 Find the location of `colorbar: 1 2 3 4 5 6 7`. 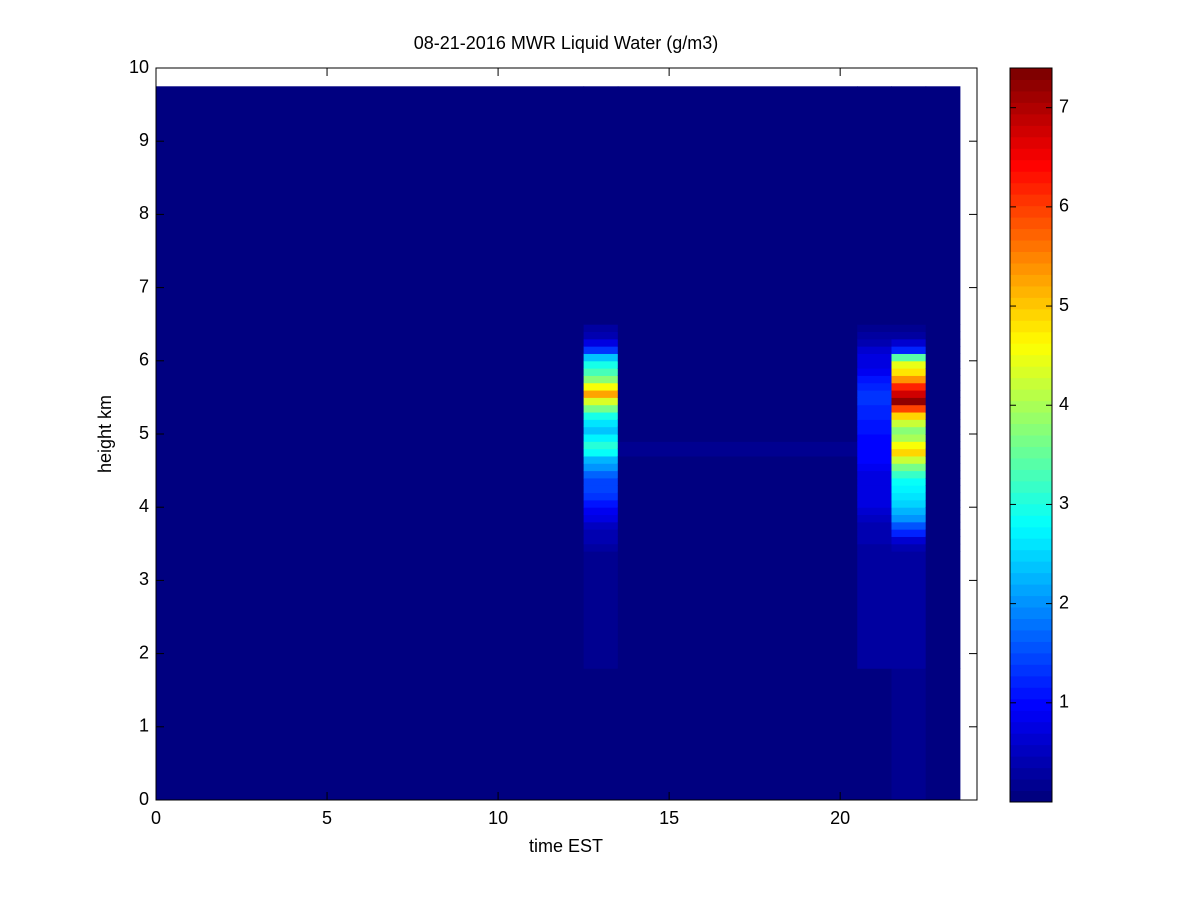

colorbar: 1 2 3 4 5 6 7 is located at coordinates (1039, 435).